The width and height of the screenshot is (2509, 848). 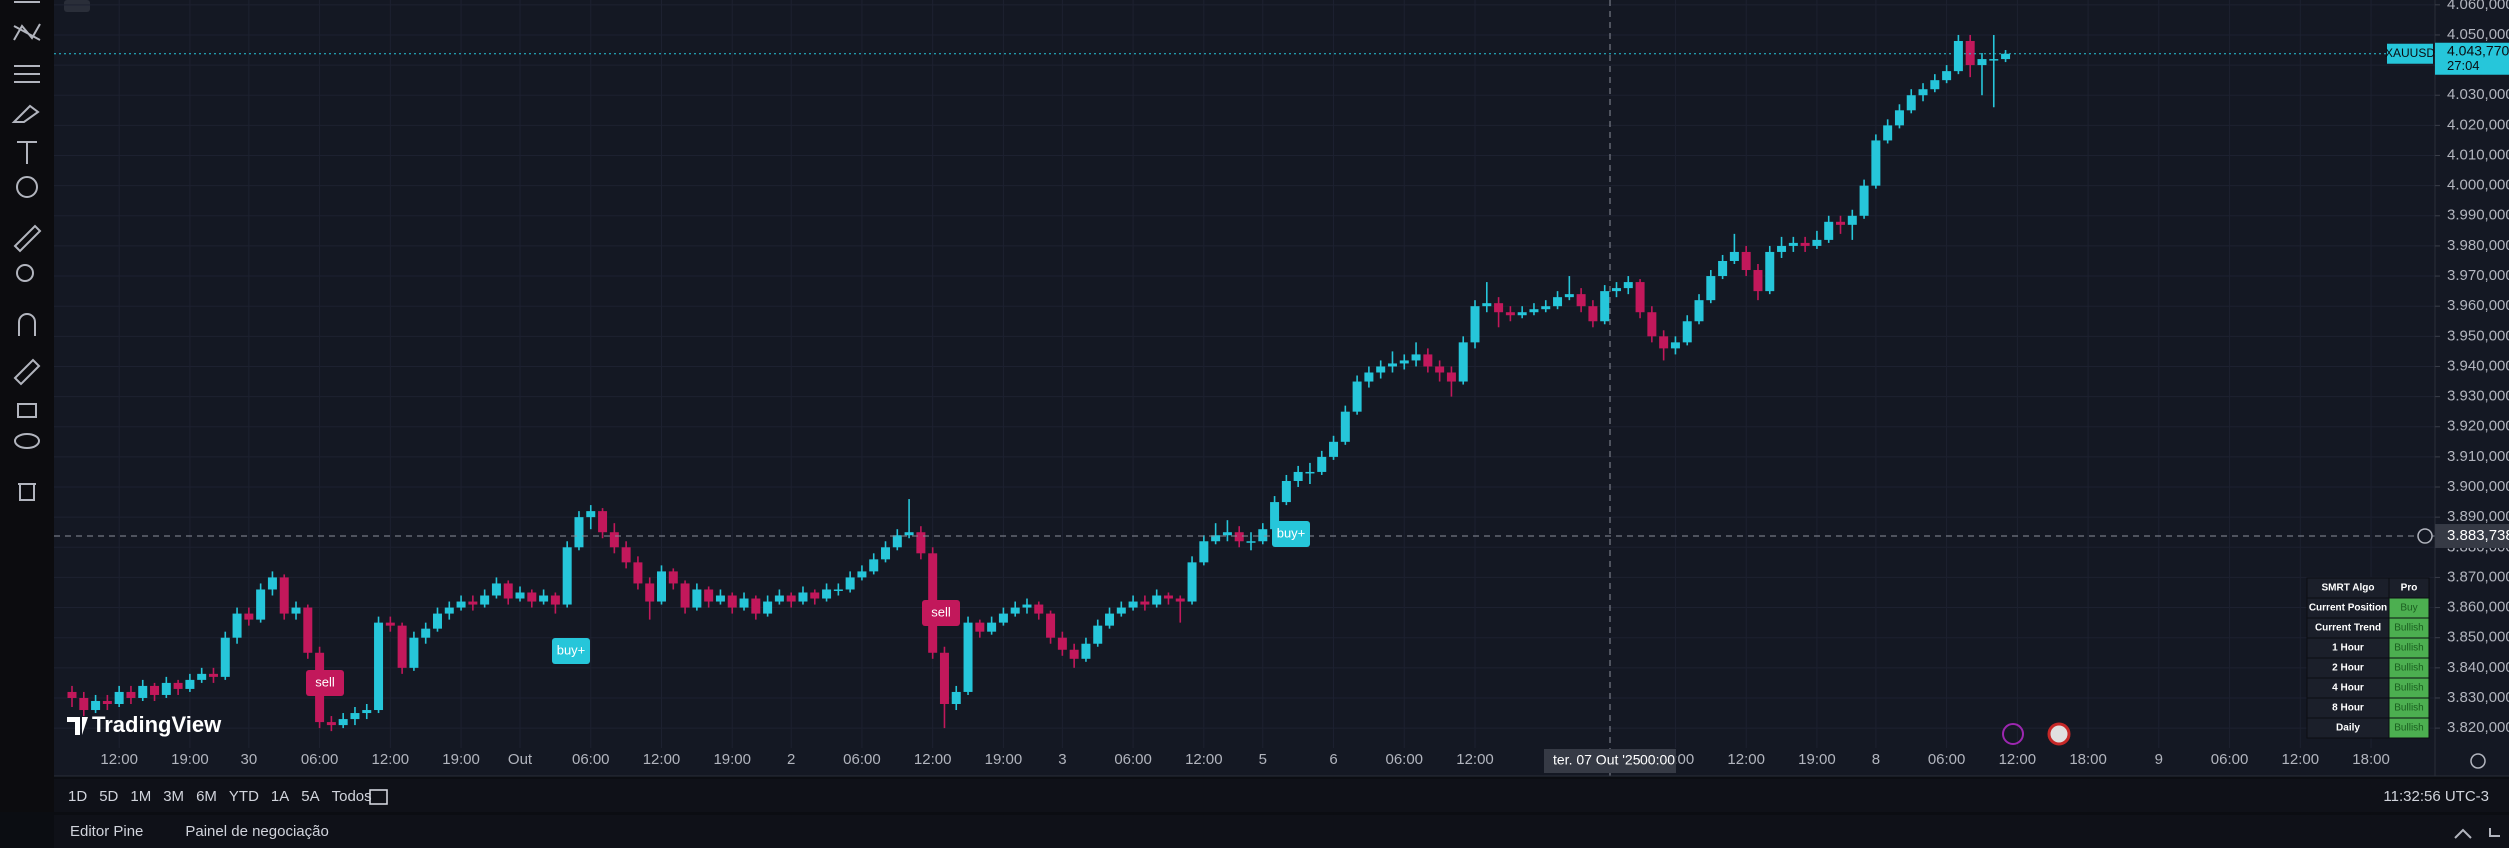 I want to click on symbol-tag, so click(x=2410, y=53).